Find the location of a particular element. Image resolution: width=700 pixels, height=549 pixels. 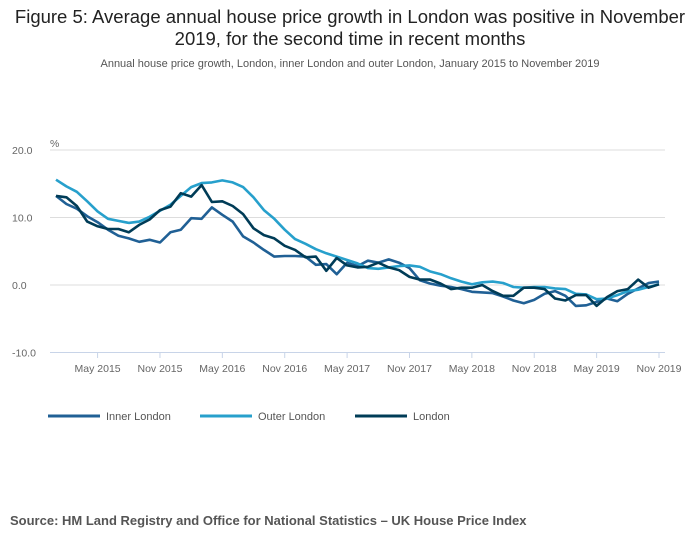

x-tick-label: May 2019 is located at coordinates (597, 369).